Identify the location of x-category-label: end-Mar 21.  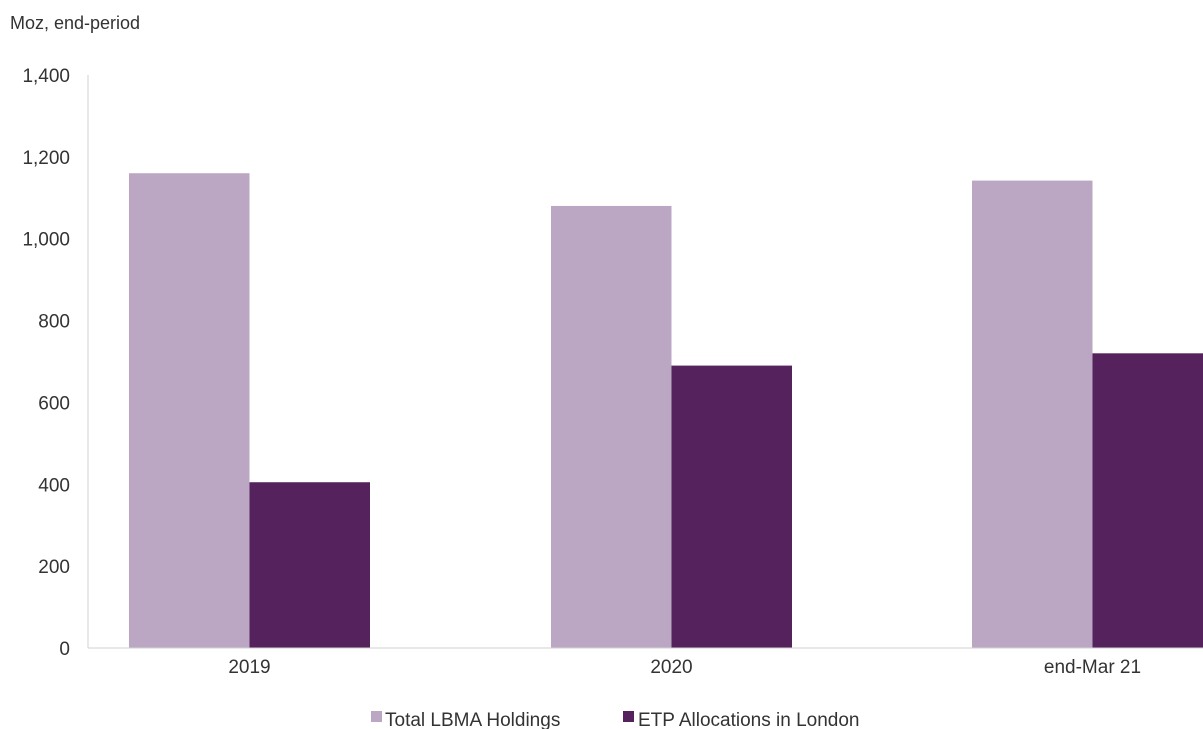
(1092, 667).